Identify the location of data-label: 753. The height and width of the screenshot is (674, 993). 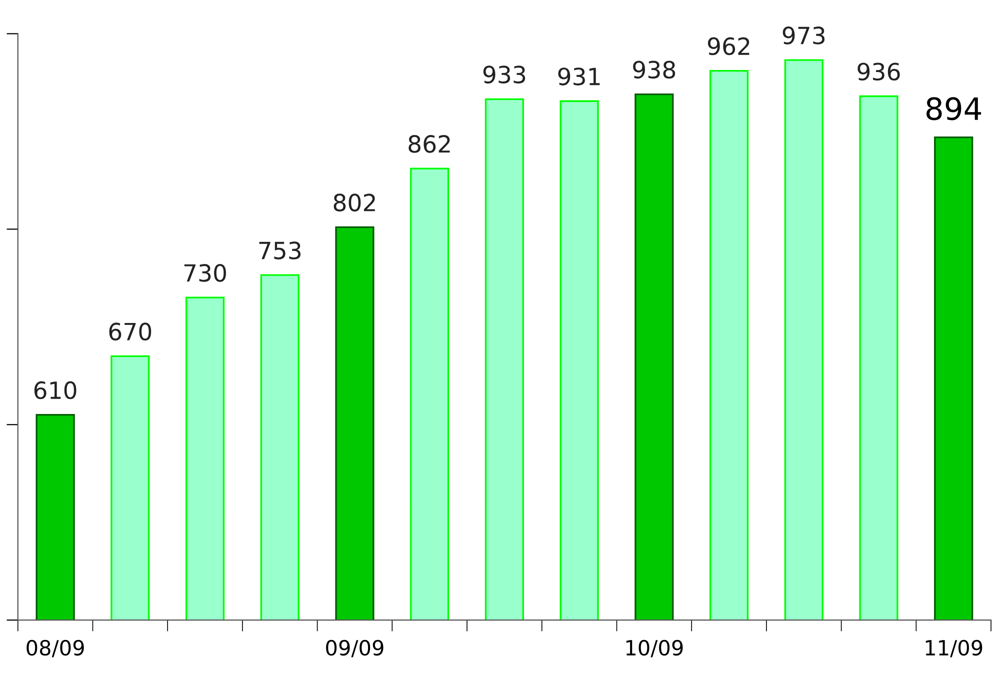
(280, 251).